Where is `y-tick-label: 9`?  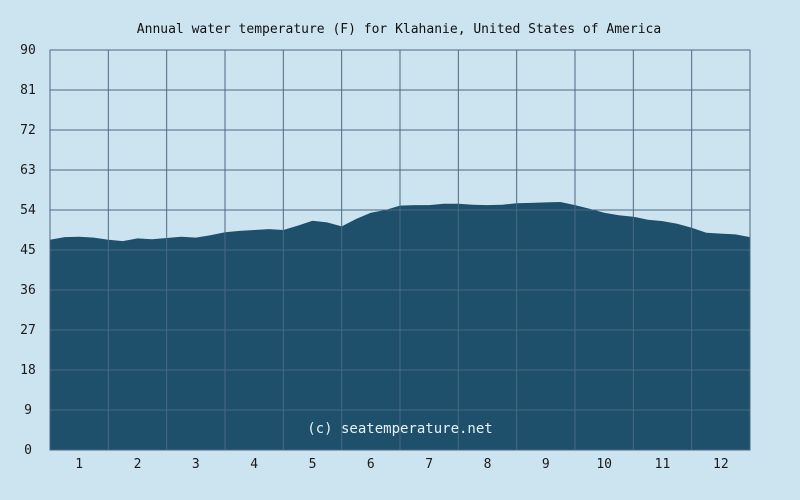 y-tick-label: 9 is located at coordinates (28, 410).